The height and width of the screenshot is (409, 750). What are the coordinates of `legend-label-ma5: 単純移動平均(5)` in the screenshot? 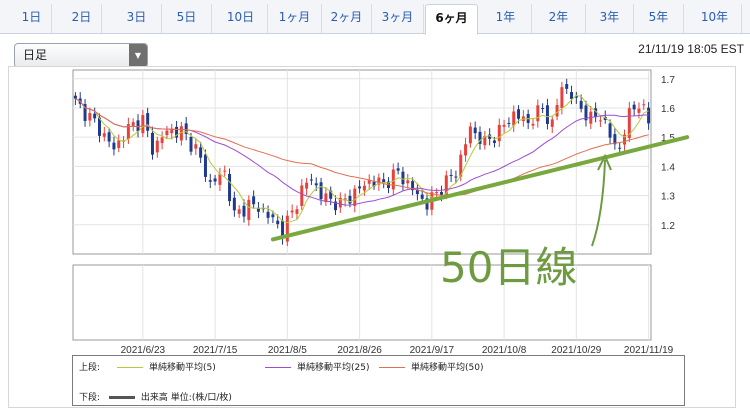 It's located at (182, 368).